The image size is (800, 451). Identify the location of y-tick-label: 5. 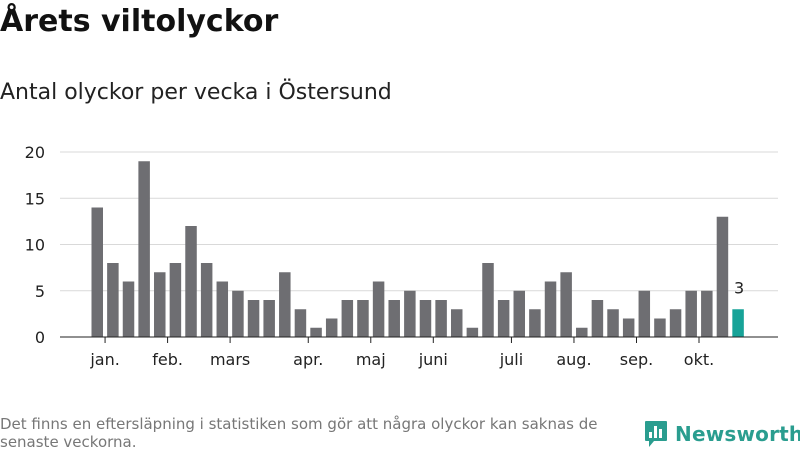
(40, 291).